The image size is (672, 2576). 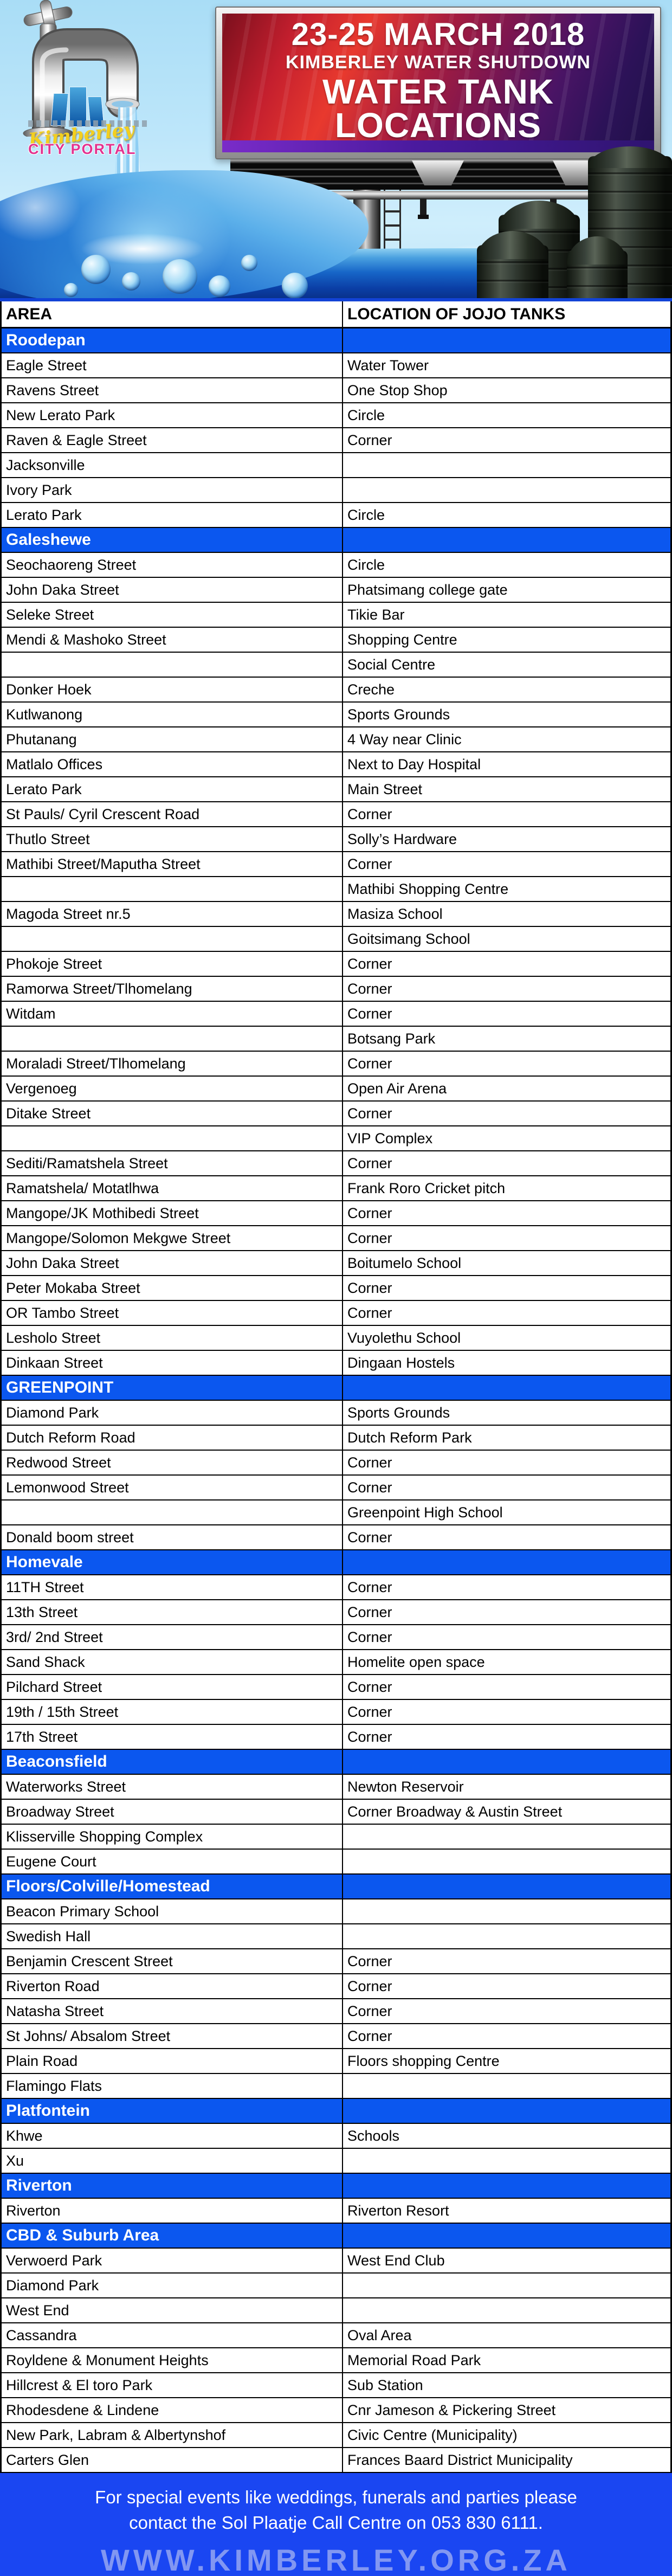 I want to click on table-row: Swedish Hall, so click(x=336, y=1936).